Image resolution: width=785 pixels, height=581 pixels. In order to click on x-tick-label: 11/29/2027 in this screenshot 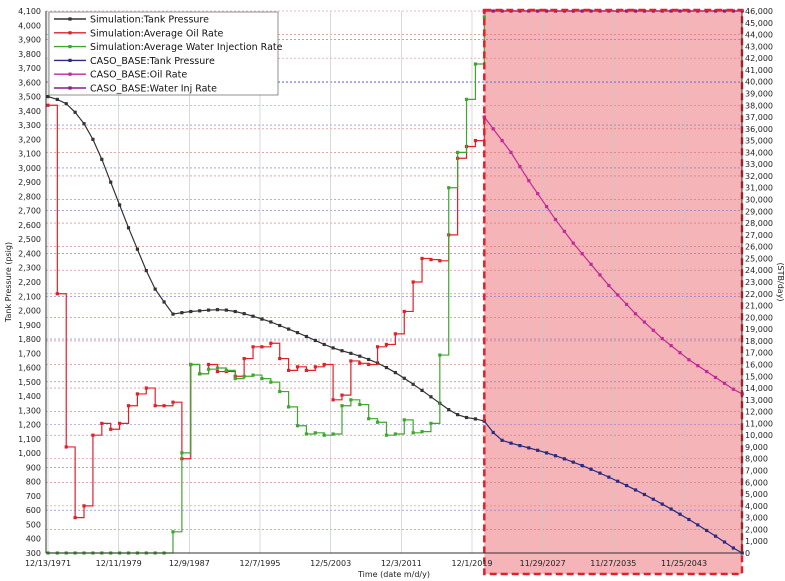, I will do `click(543, 563)`.